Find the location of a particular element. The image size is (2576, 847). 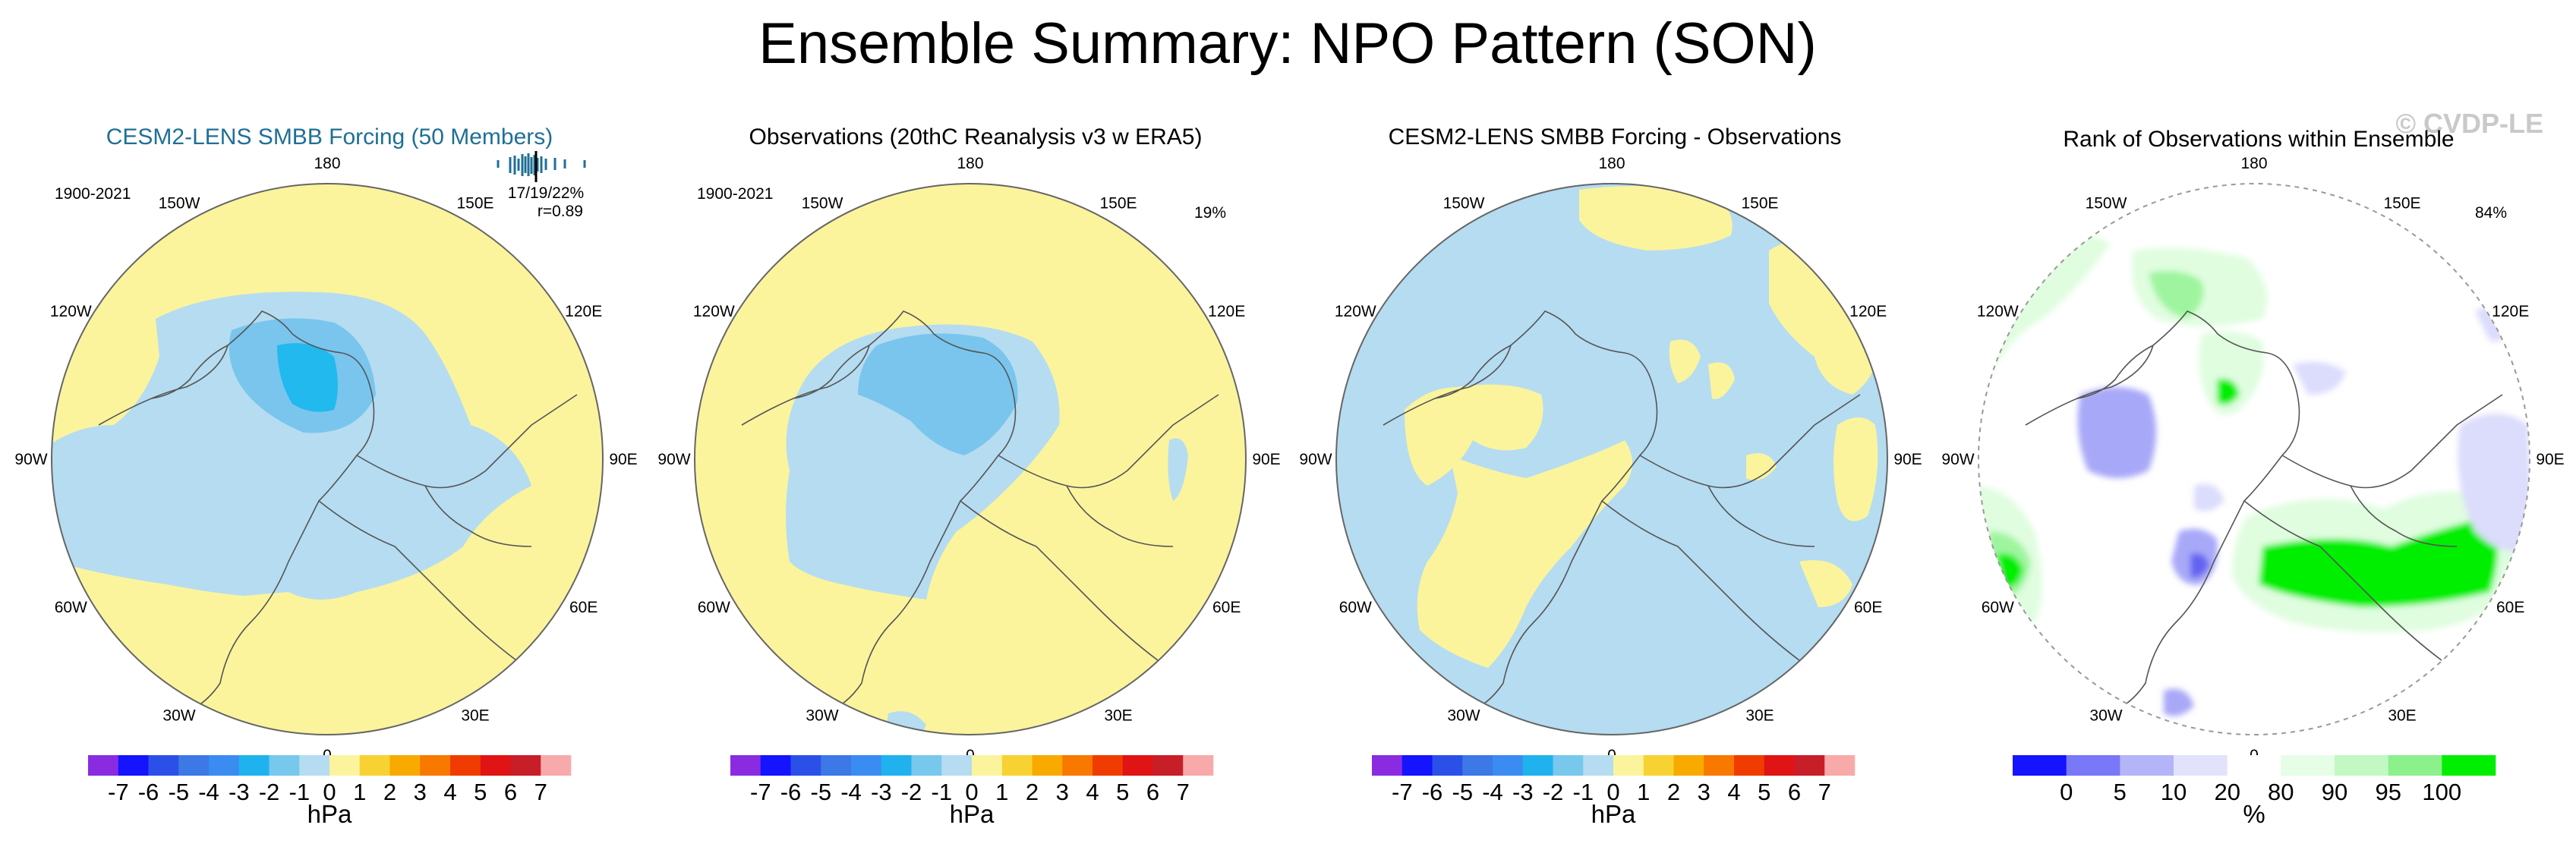

colorbar-tick-label: 2 is located at coordinates (1032, 792).